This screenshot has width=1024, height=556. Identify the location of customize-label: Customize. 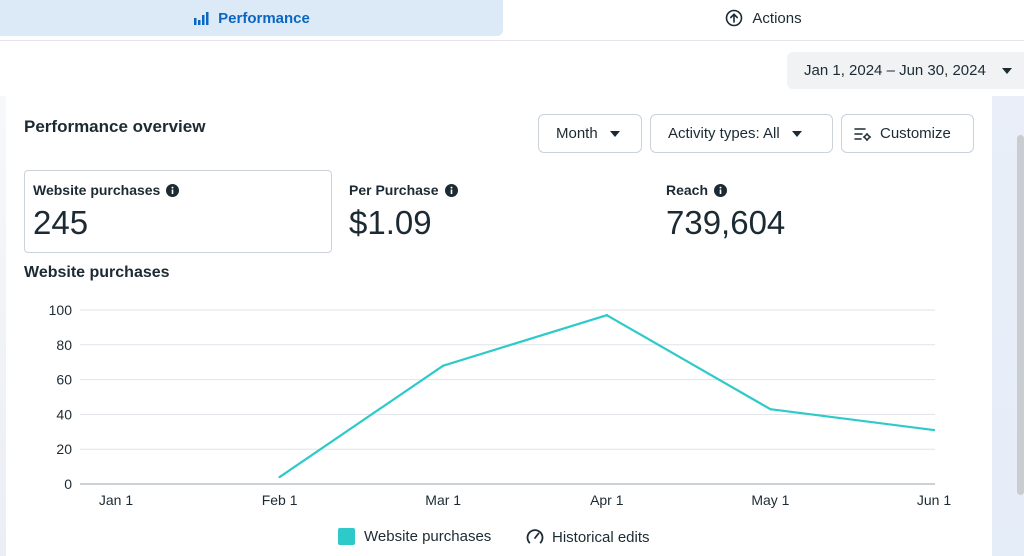
(915, 133).